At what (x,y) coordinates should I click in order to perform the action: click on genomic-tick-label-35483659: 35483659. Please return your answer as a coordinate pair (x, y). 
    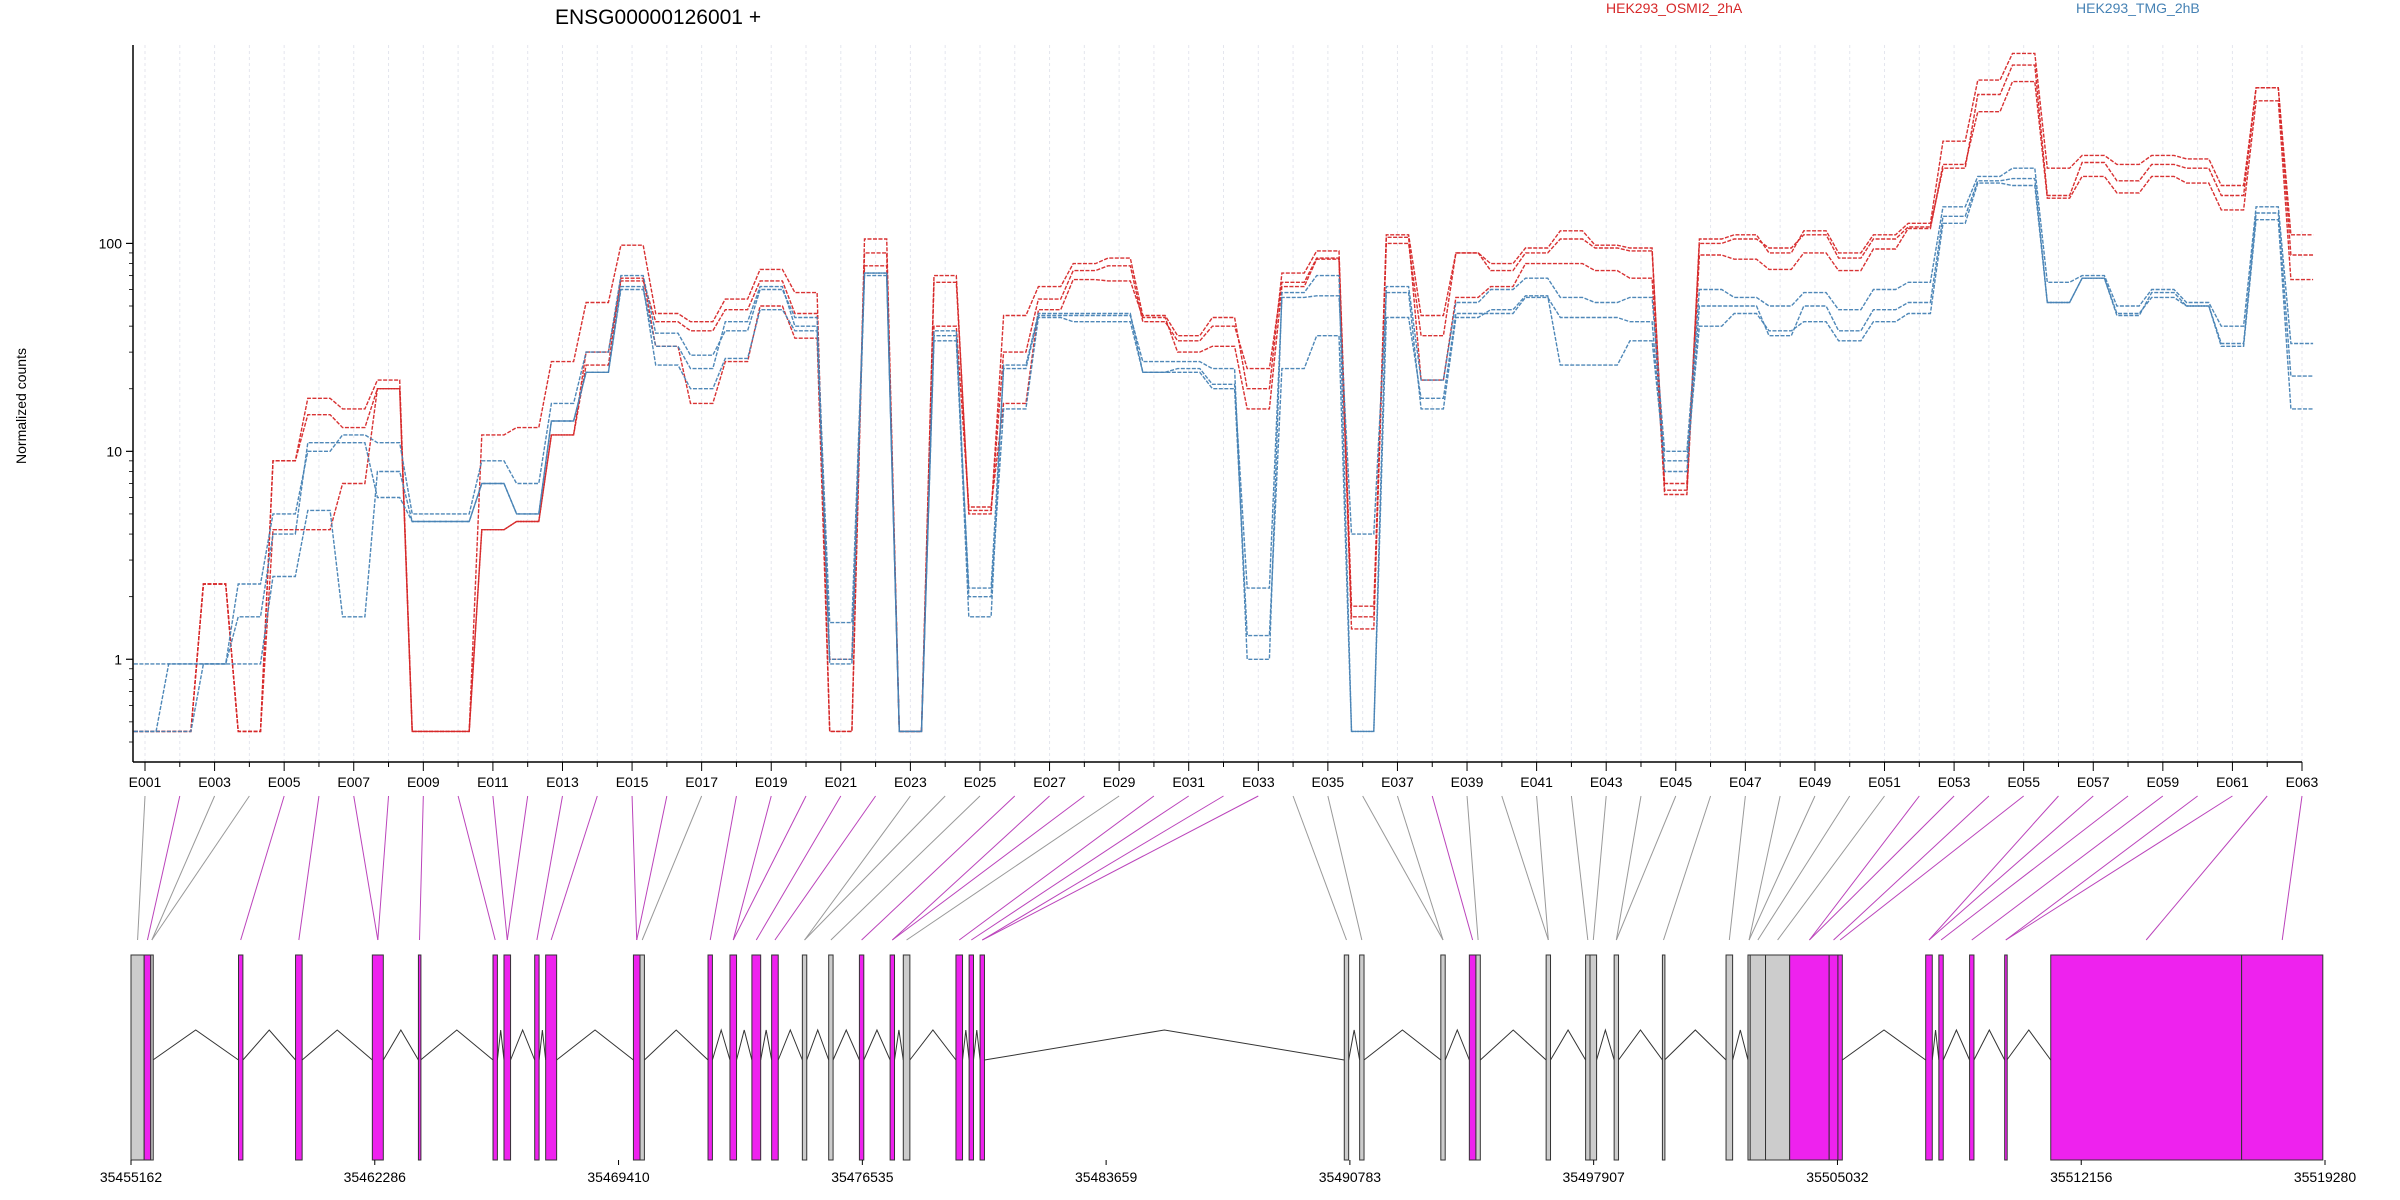
    Looking at the image, I should click on (1106, 1177).